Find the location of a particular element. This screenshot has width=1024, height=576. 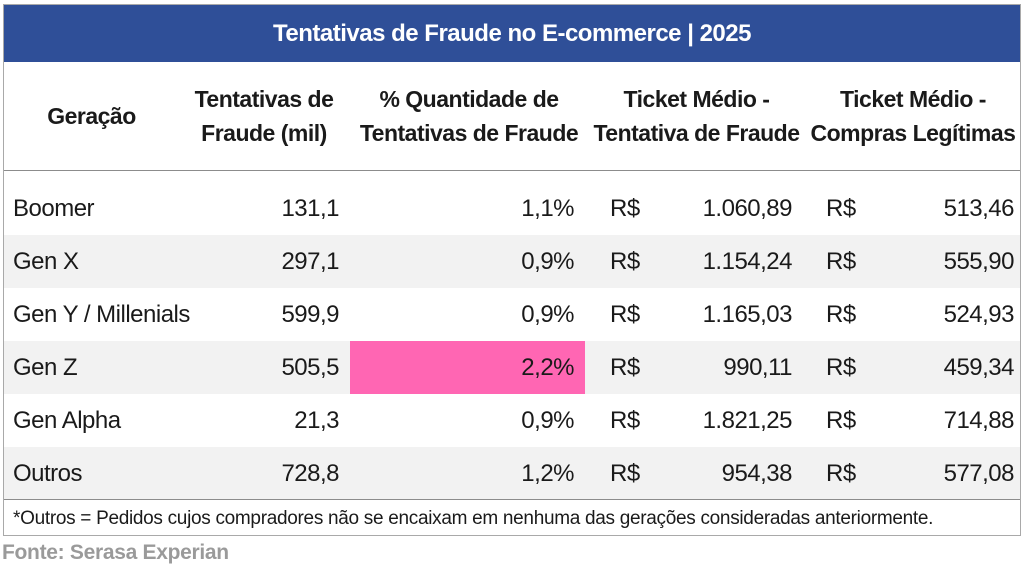

cell-ticket-fraude: 1.154,24 is located at coordinates (747, 261).